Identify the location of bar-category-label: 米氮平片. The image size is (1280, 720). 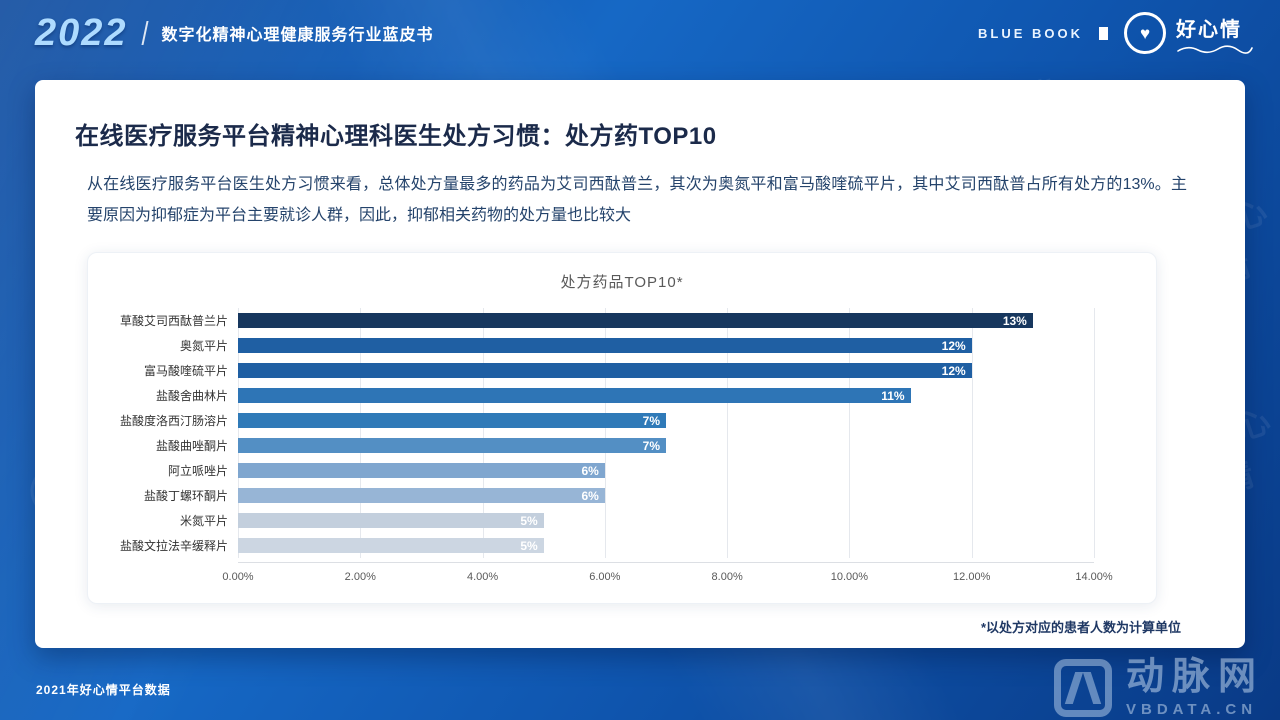
(203, 521).